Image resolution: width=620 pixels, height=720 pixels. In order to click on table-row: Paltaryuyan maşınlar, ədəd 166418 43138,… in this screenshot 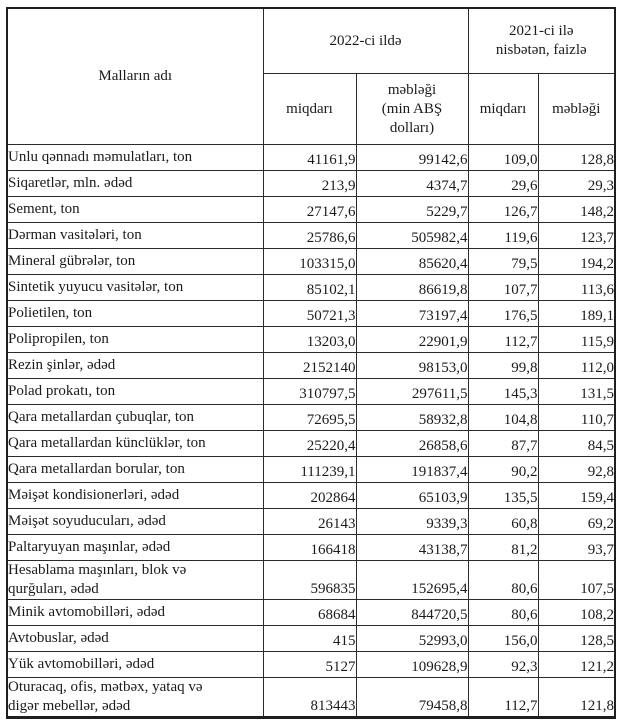, I will do `click(311, 547)`.